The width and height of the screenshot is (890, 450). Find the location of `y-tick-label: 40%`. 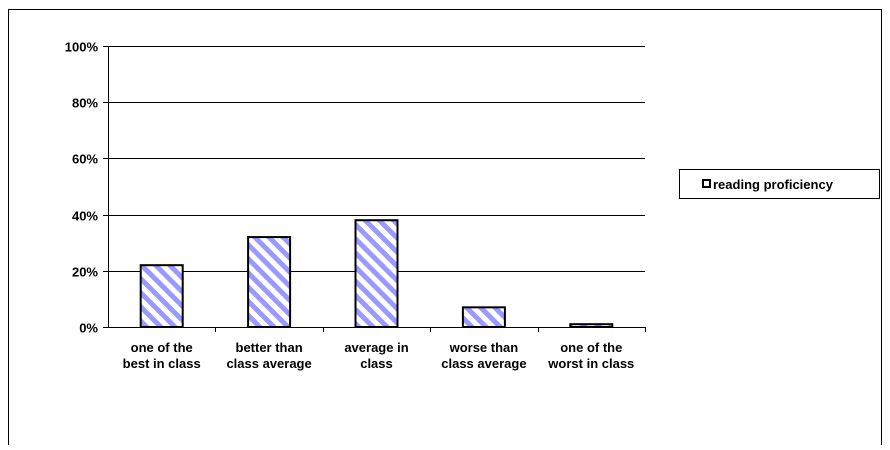

y-tick-label: 40% is located at coordinates (85, 216).